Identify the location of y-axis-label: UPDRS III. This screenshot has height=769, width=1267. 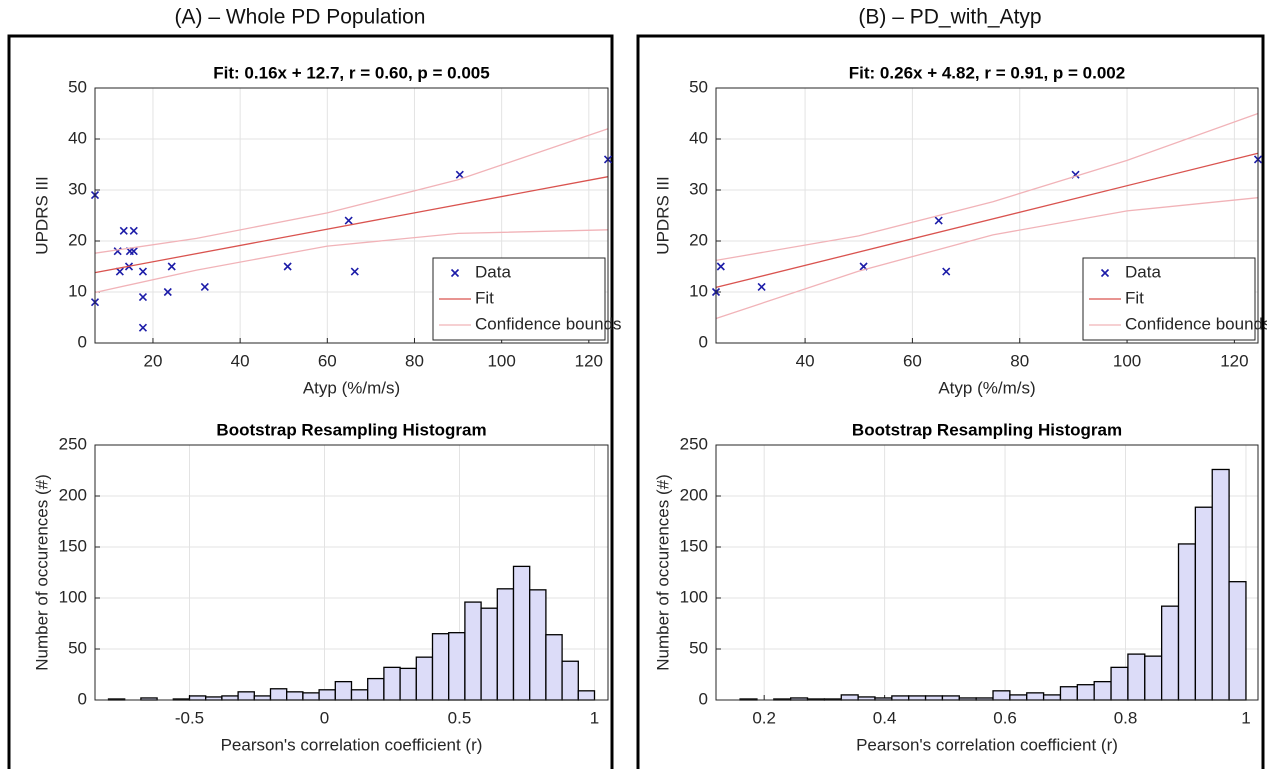
(41, 215).